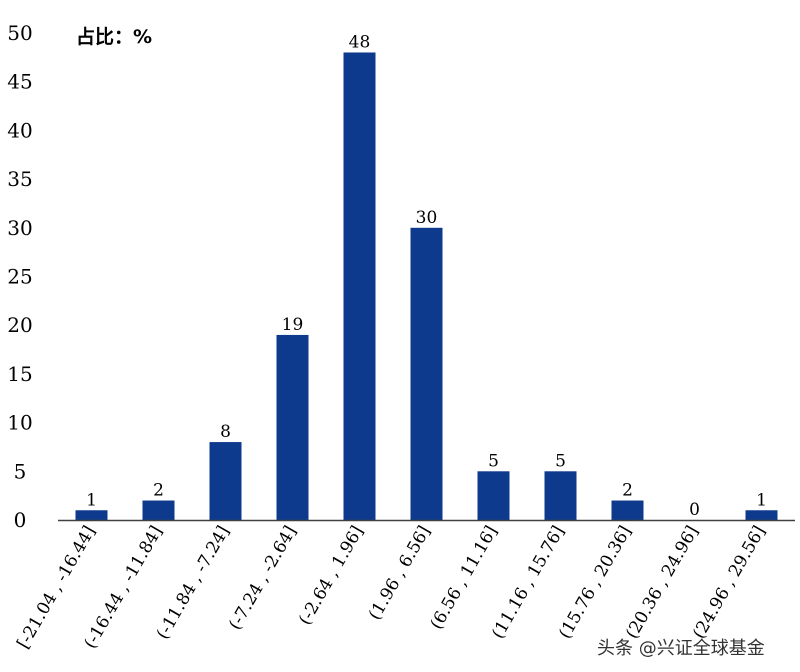 The width and height of the screenshot is (800, 672). What do you see at coordinates (19, 179) in the screenshot?
I see `y-tick-label: 35` at bounding box center [19, 179].